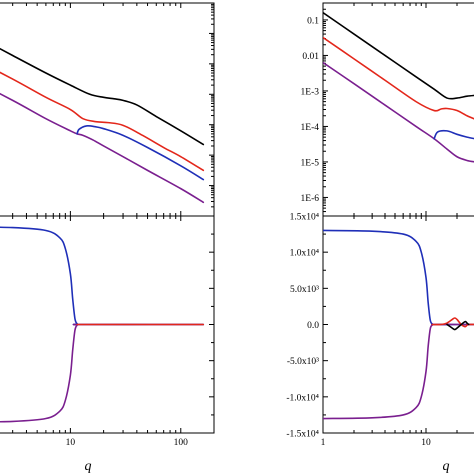 The height and width of the screenshot is (474, 474). Describe the element at coordinates (302, 435) in the screenshot. I see `y-tick-label: -1.5x10⁴` at that location.